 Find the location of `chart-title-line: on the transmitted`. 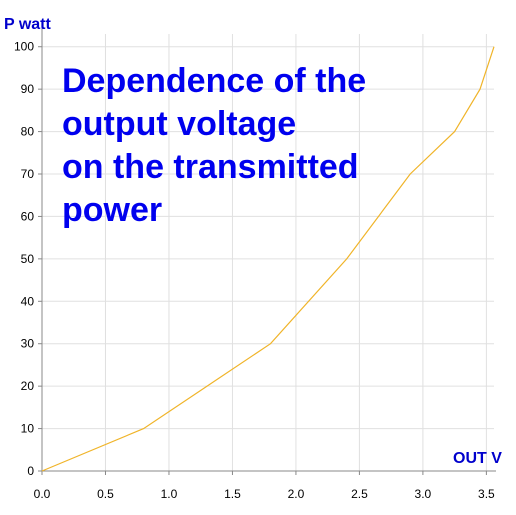

chart-title-line: on the transmitted is located at coordinates (210, 167).